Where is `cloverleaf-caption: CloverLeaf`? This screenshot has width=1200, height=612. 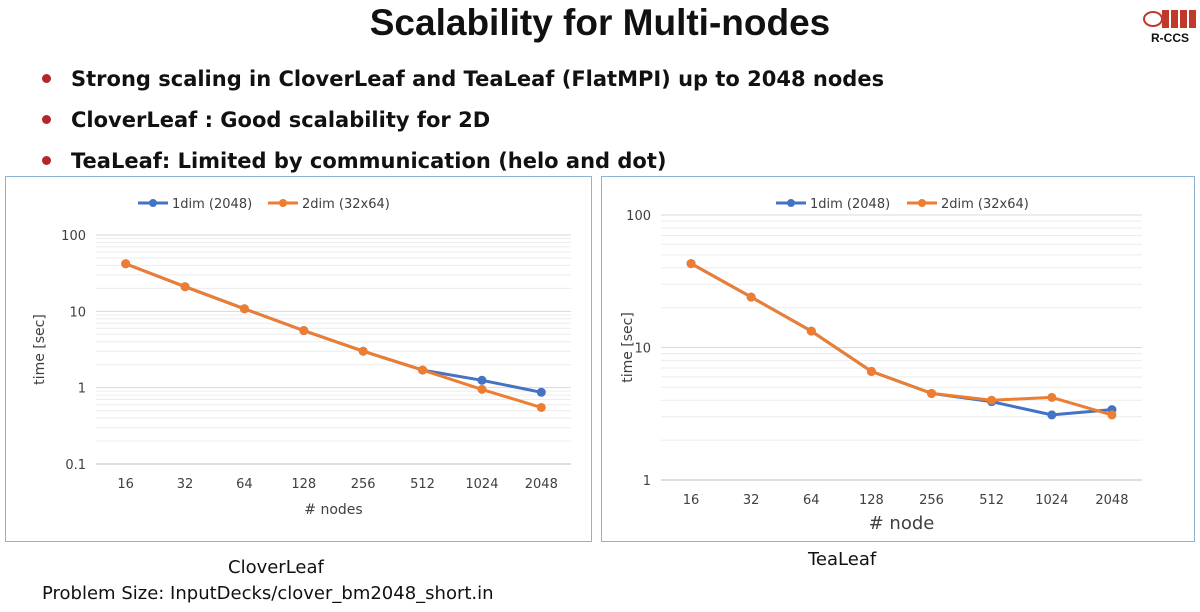 cloverleaf-caption: CloverLeaf is located at coordinates (276, 567).